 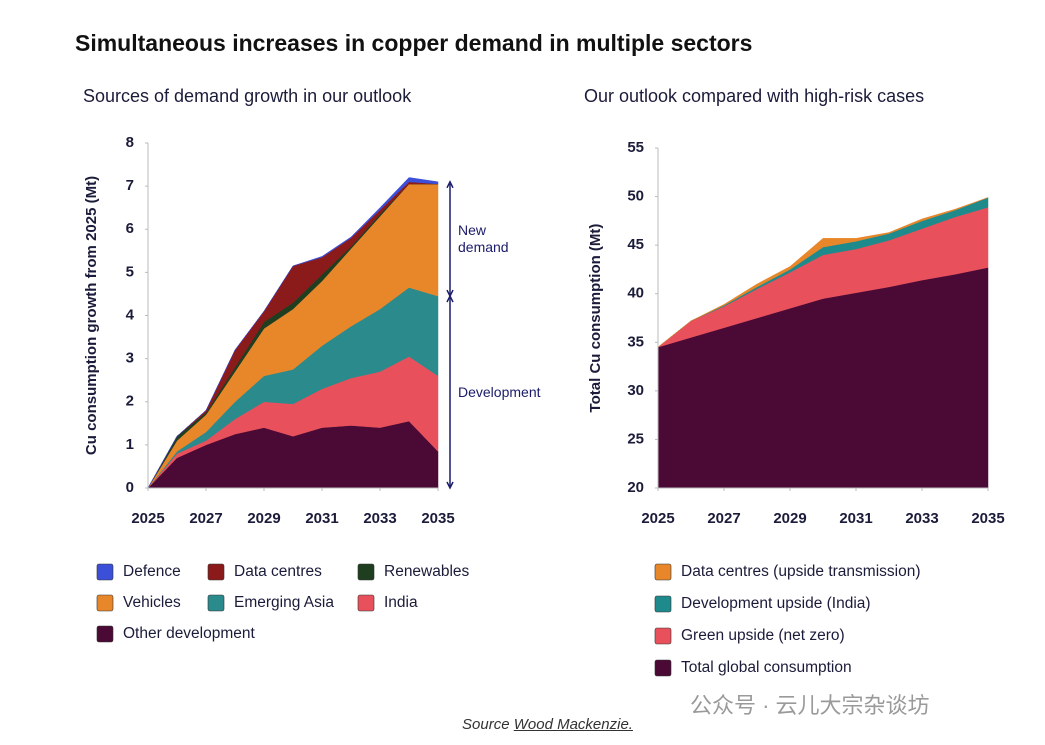 What do you see at coordinates (635, 196) in the screenshot?
I see `y-tick-label: 50` at bounding box center [635, 196].